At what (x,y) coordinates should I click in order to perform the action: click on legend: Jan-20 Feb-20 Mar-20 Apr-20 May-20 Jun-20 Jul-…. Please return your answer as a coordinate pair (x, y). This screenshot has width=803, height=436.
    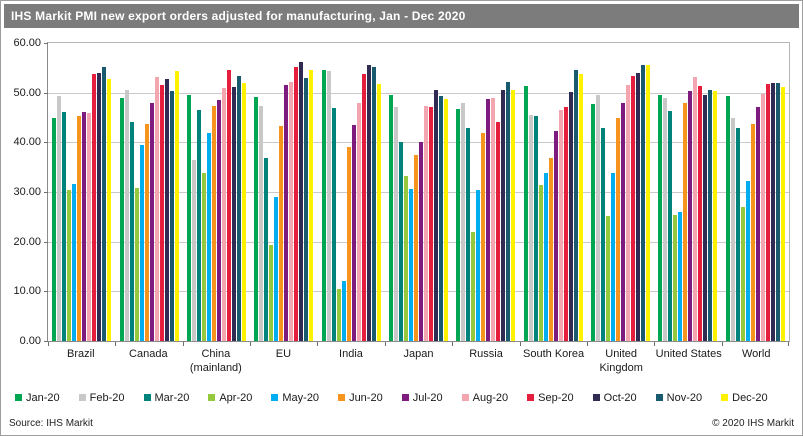
    Looking at the image, I should click on (408, 398).